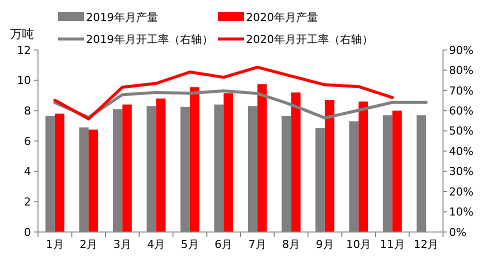 The image size is (491, 265). Describe the element at coordinates (359, 244) in the screenshot. I see `x-tick-label: 10月` at that location.